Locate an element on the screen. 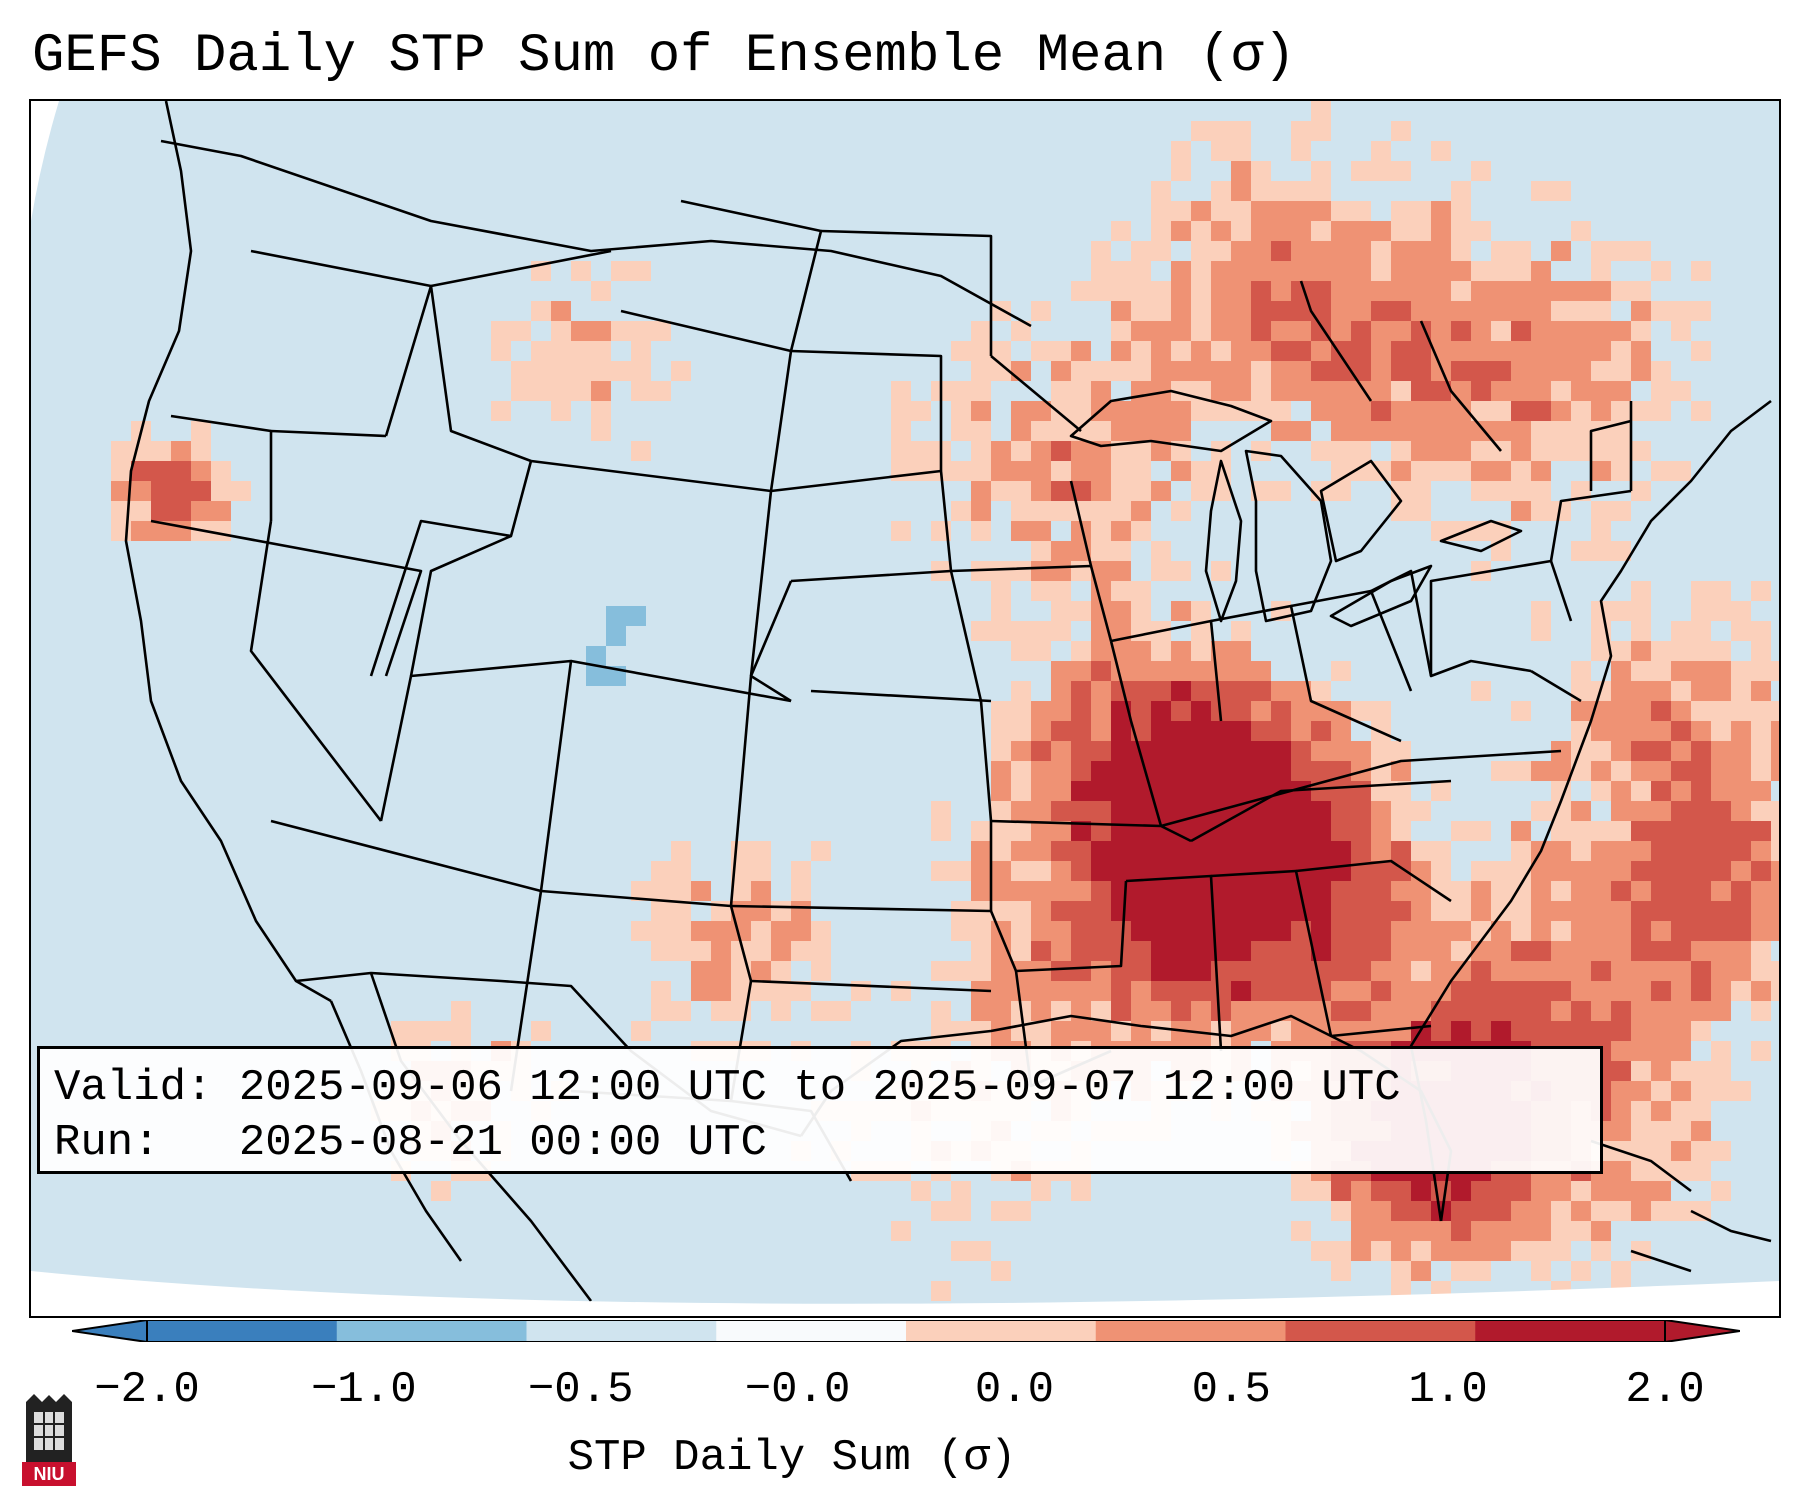  run-line: Run: 2025-08-21 00:00 UTC is located at coordinates (410, 1143).